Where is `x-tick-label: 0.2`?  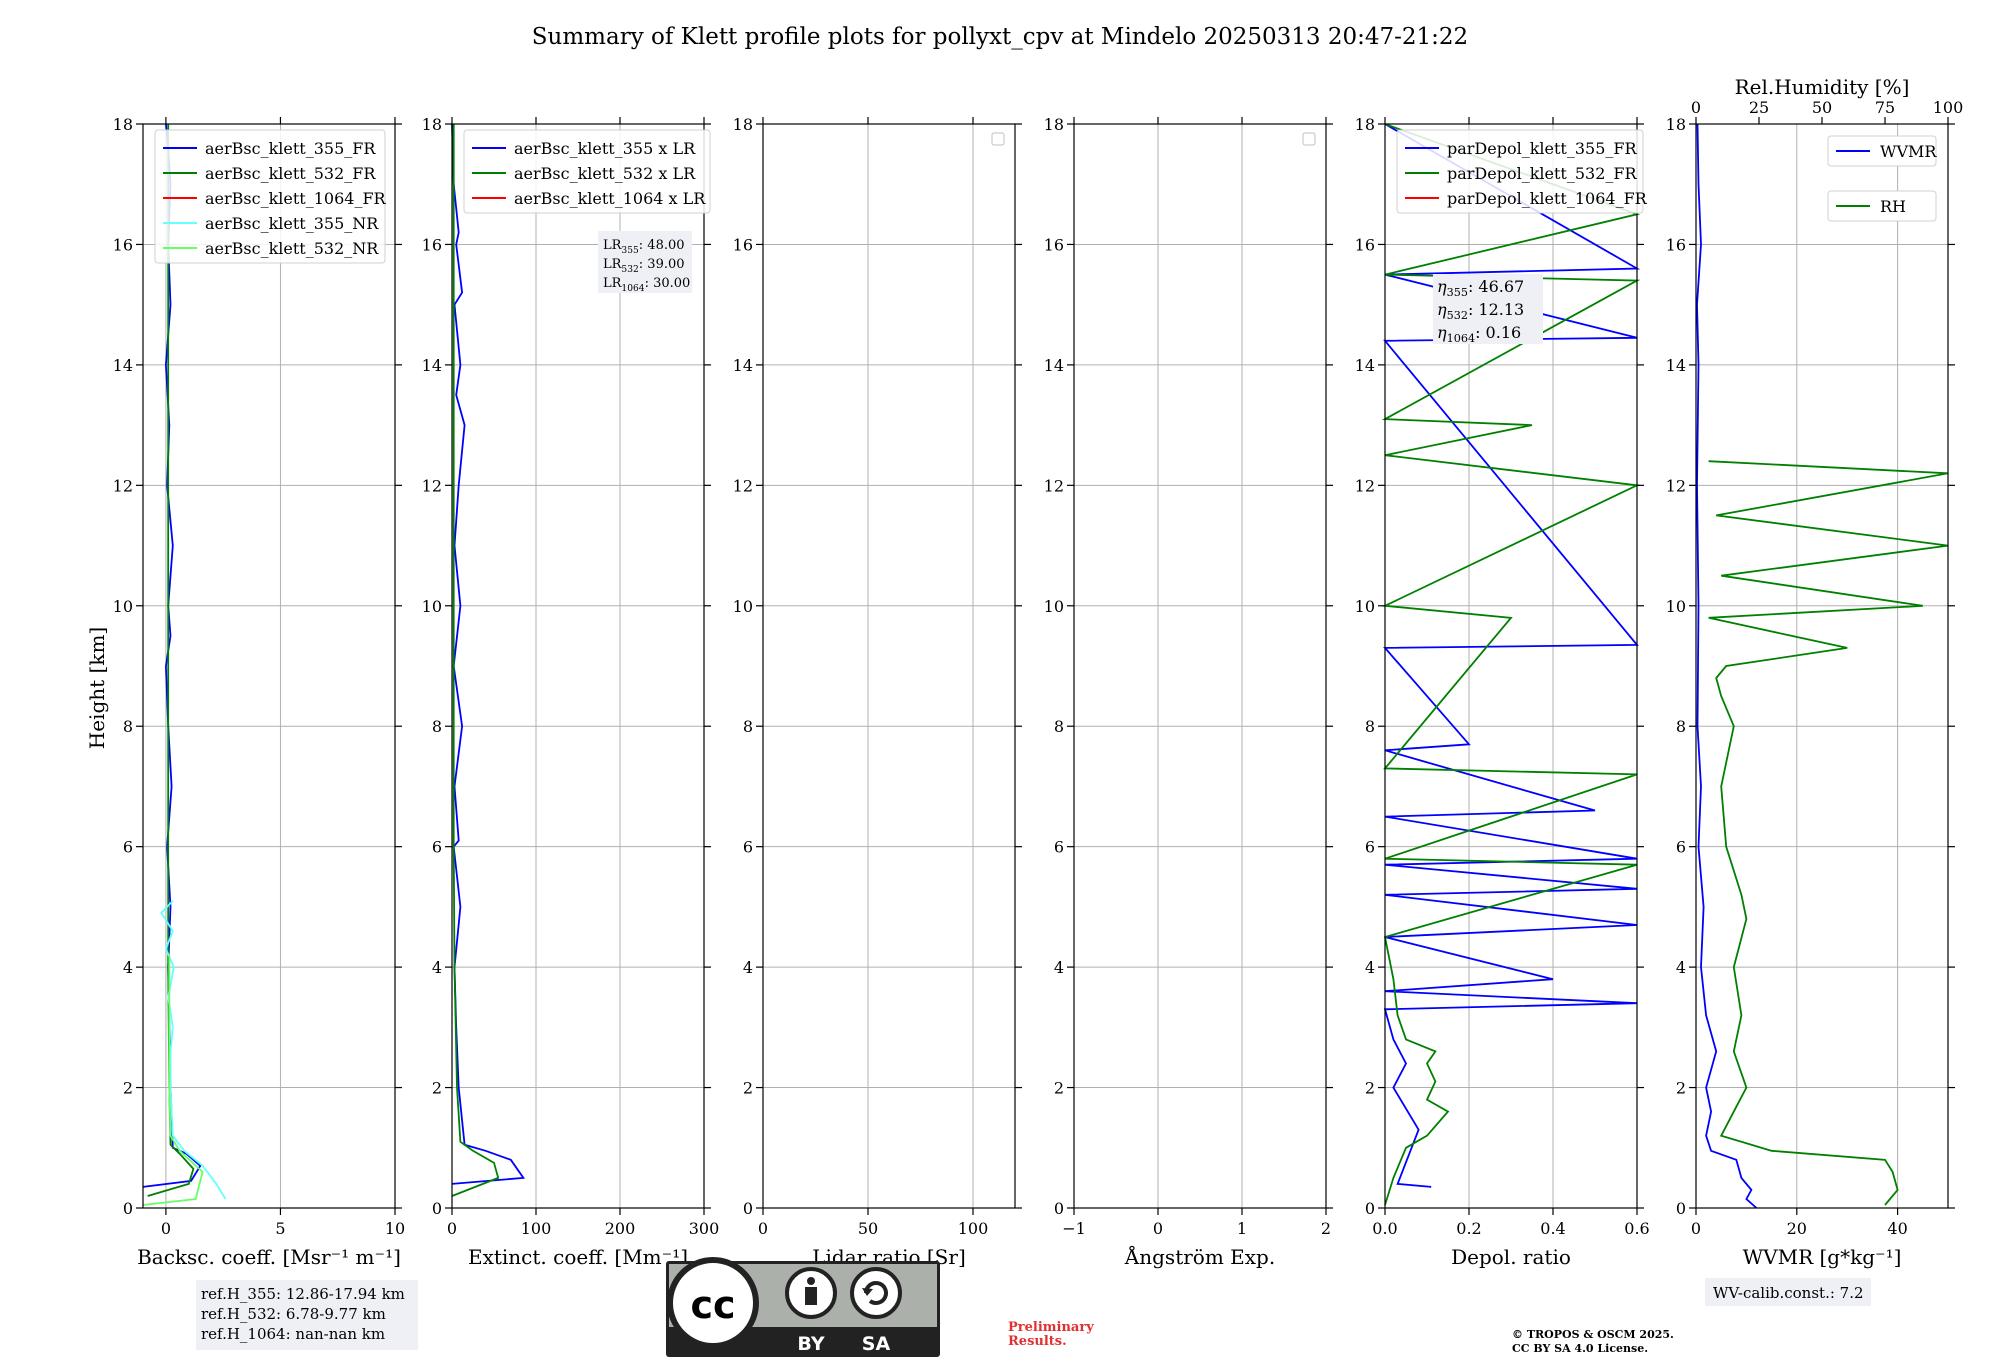
x-tick-label: 0.2 is located at coordinates (1468, 1228).